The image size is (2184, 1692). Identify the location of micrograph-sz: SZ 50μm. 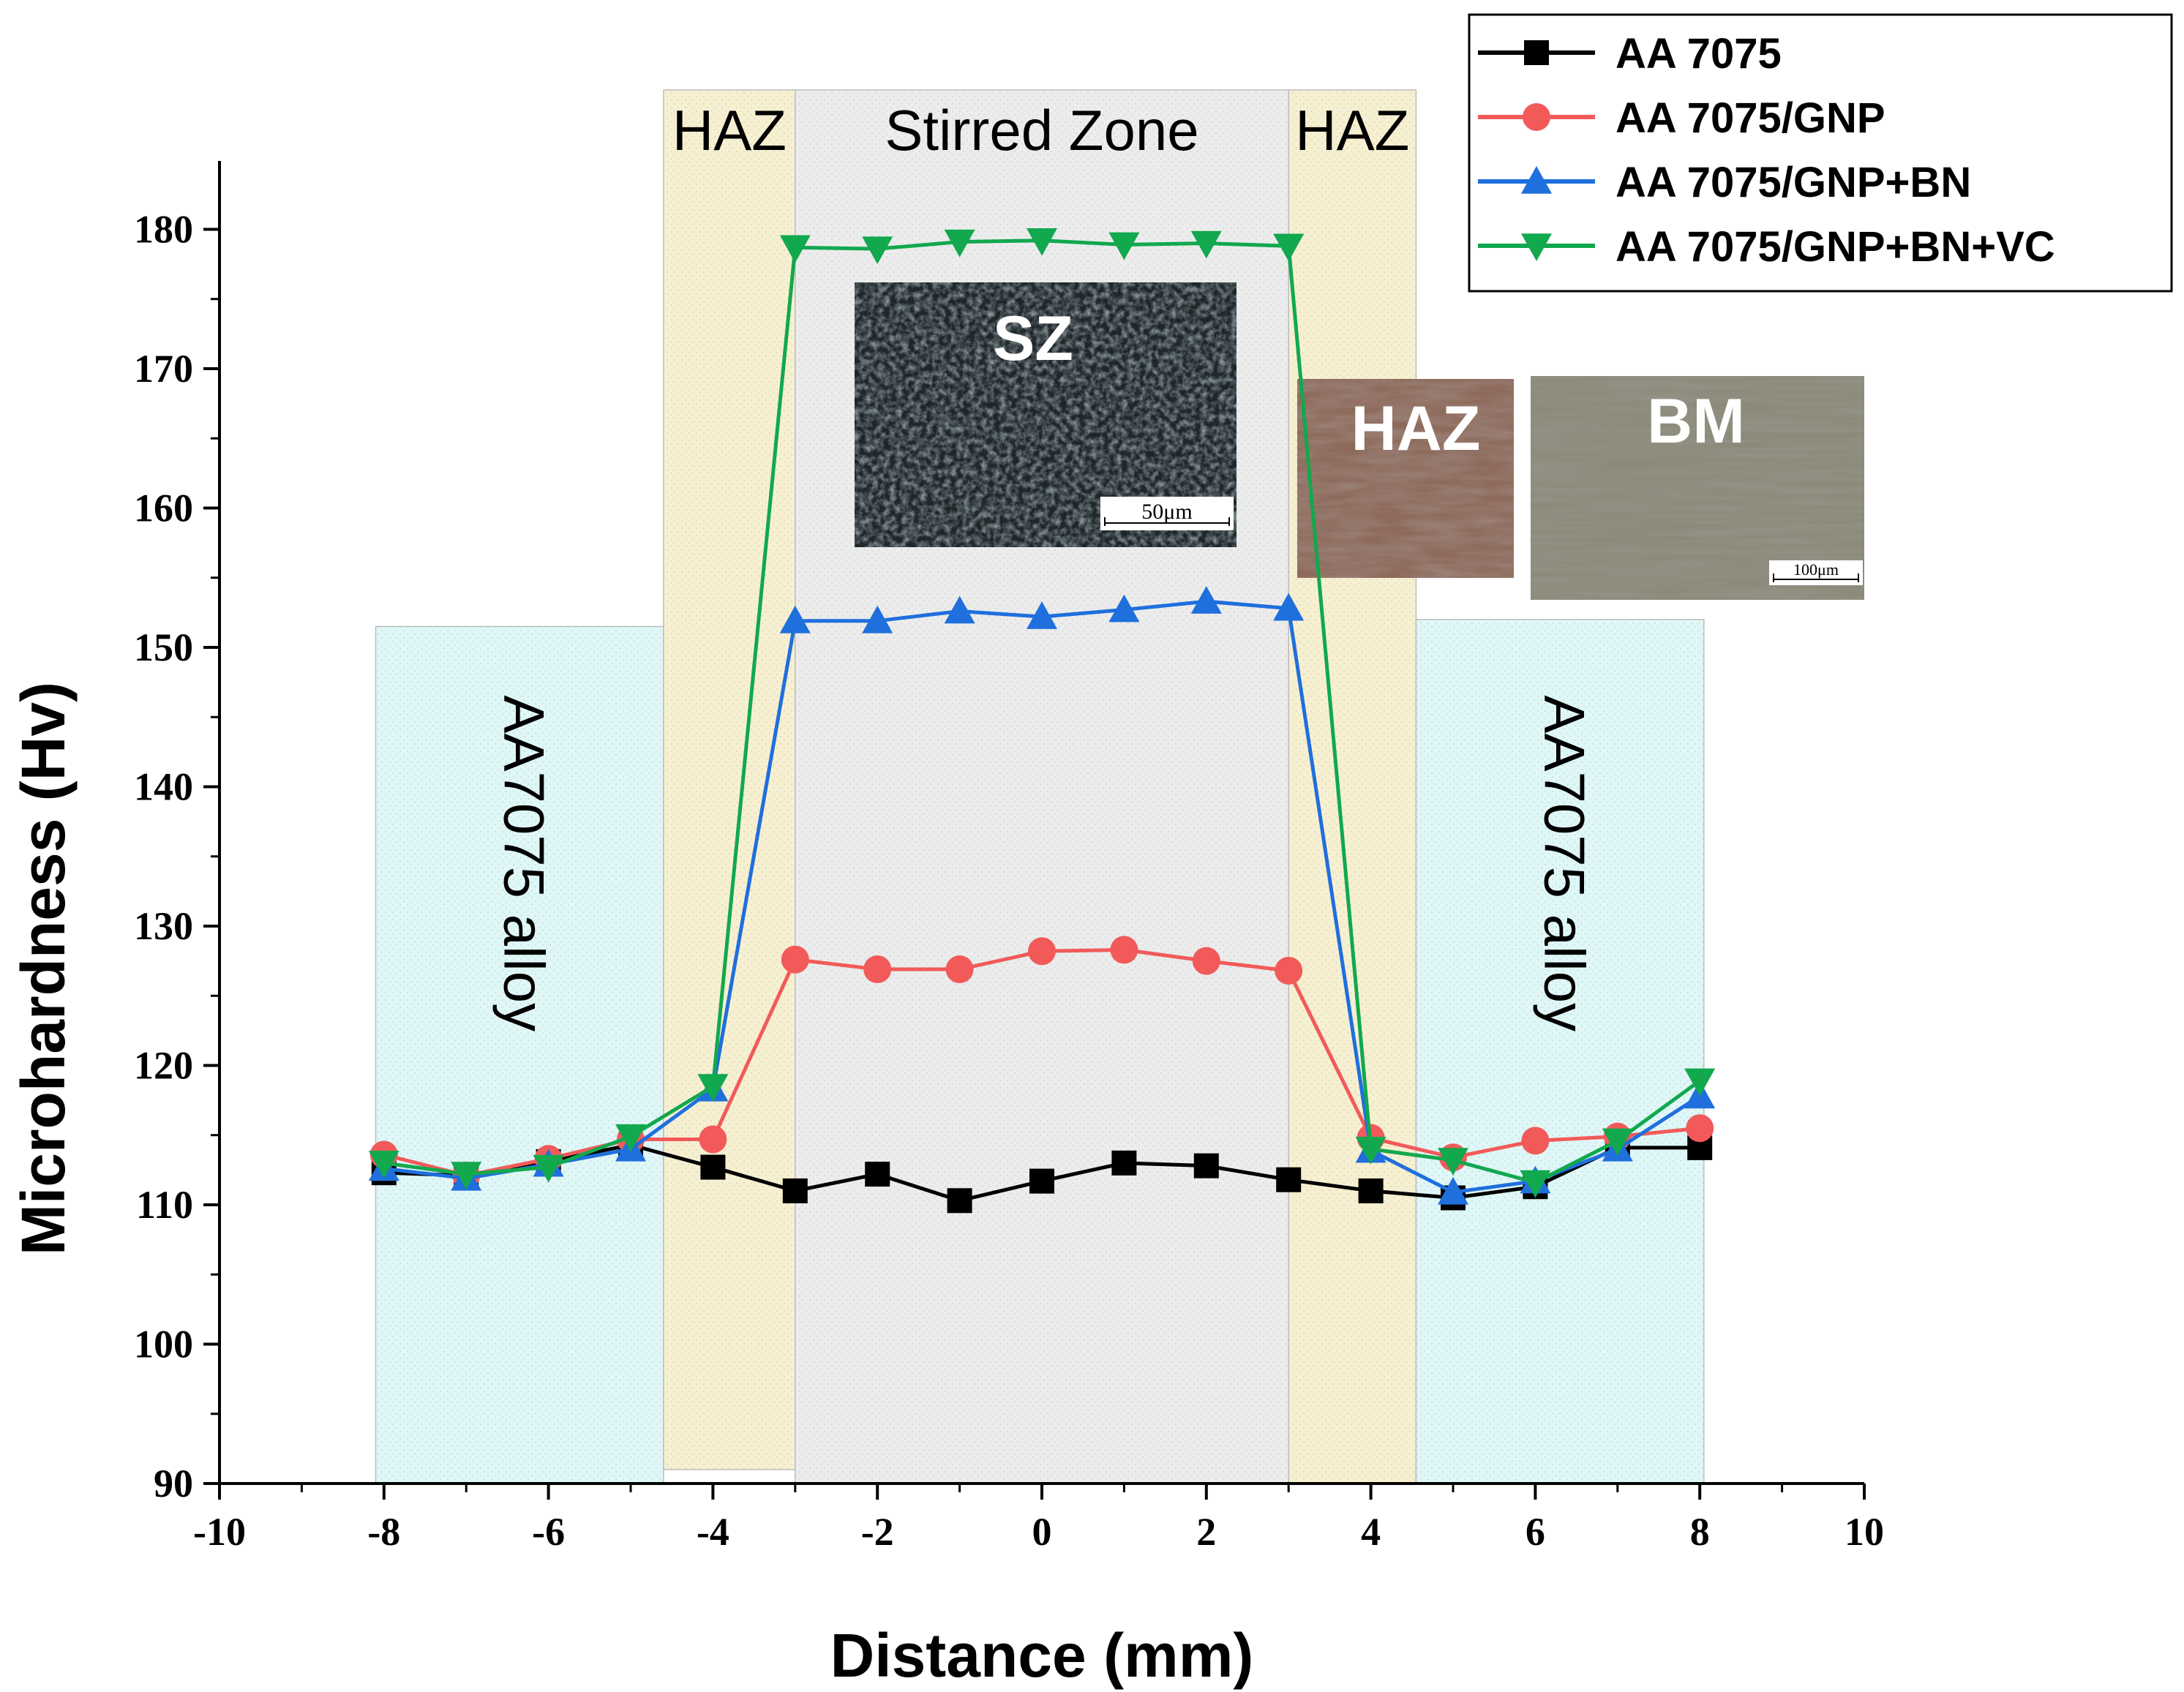
(1046, 414).